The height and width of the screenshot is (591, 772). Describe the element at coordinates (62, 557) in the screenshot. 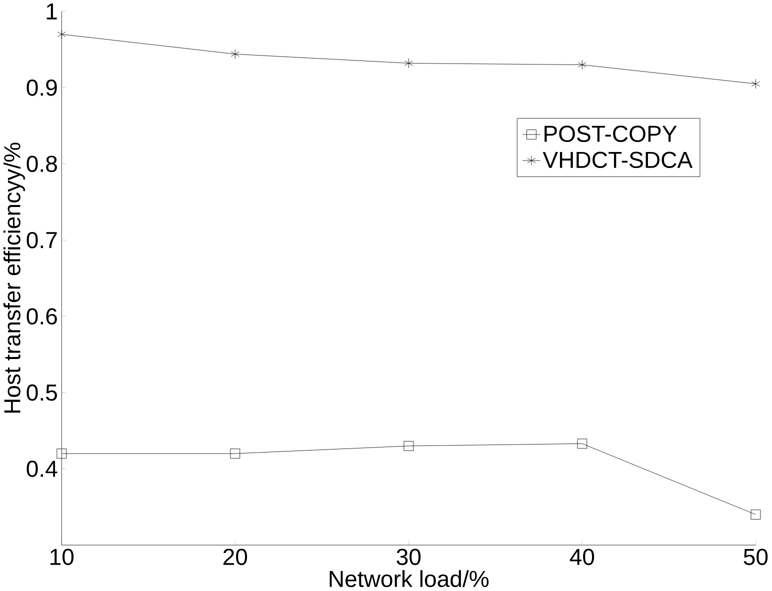

I see `x-tick-label: 10` at that location.